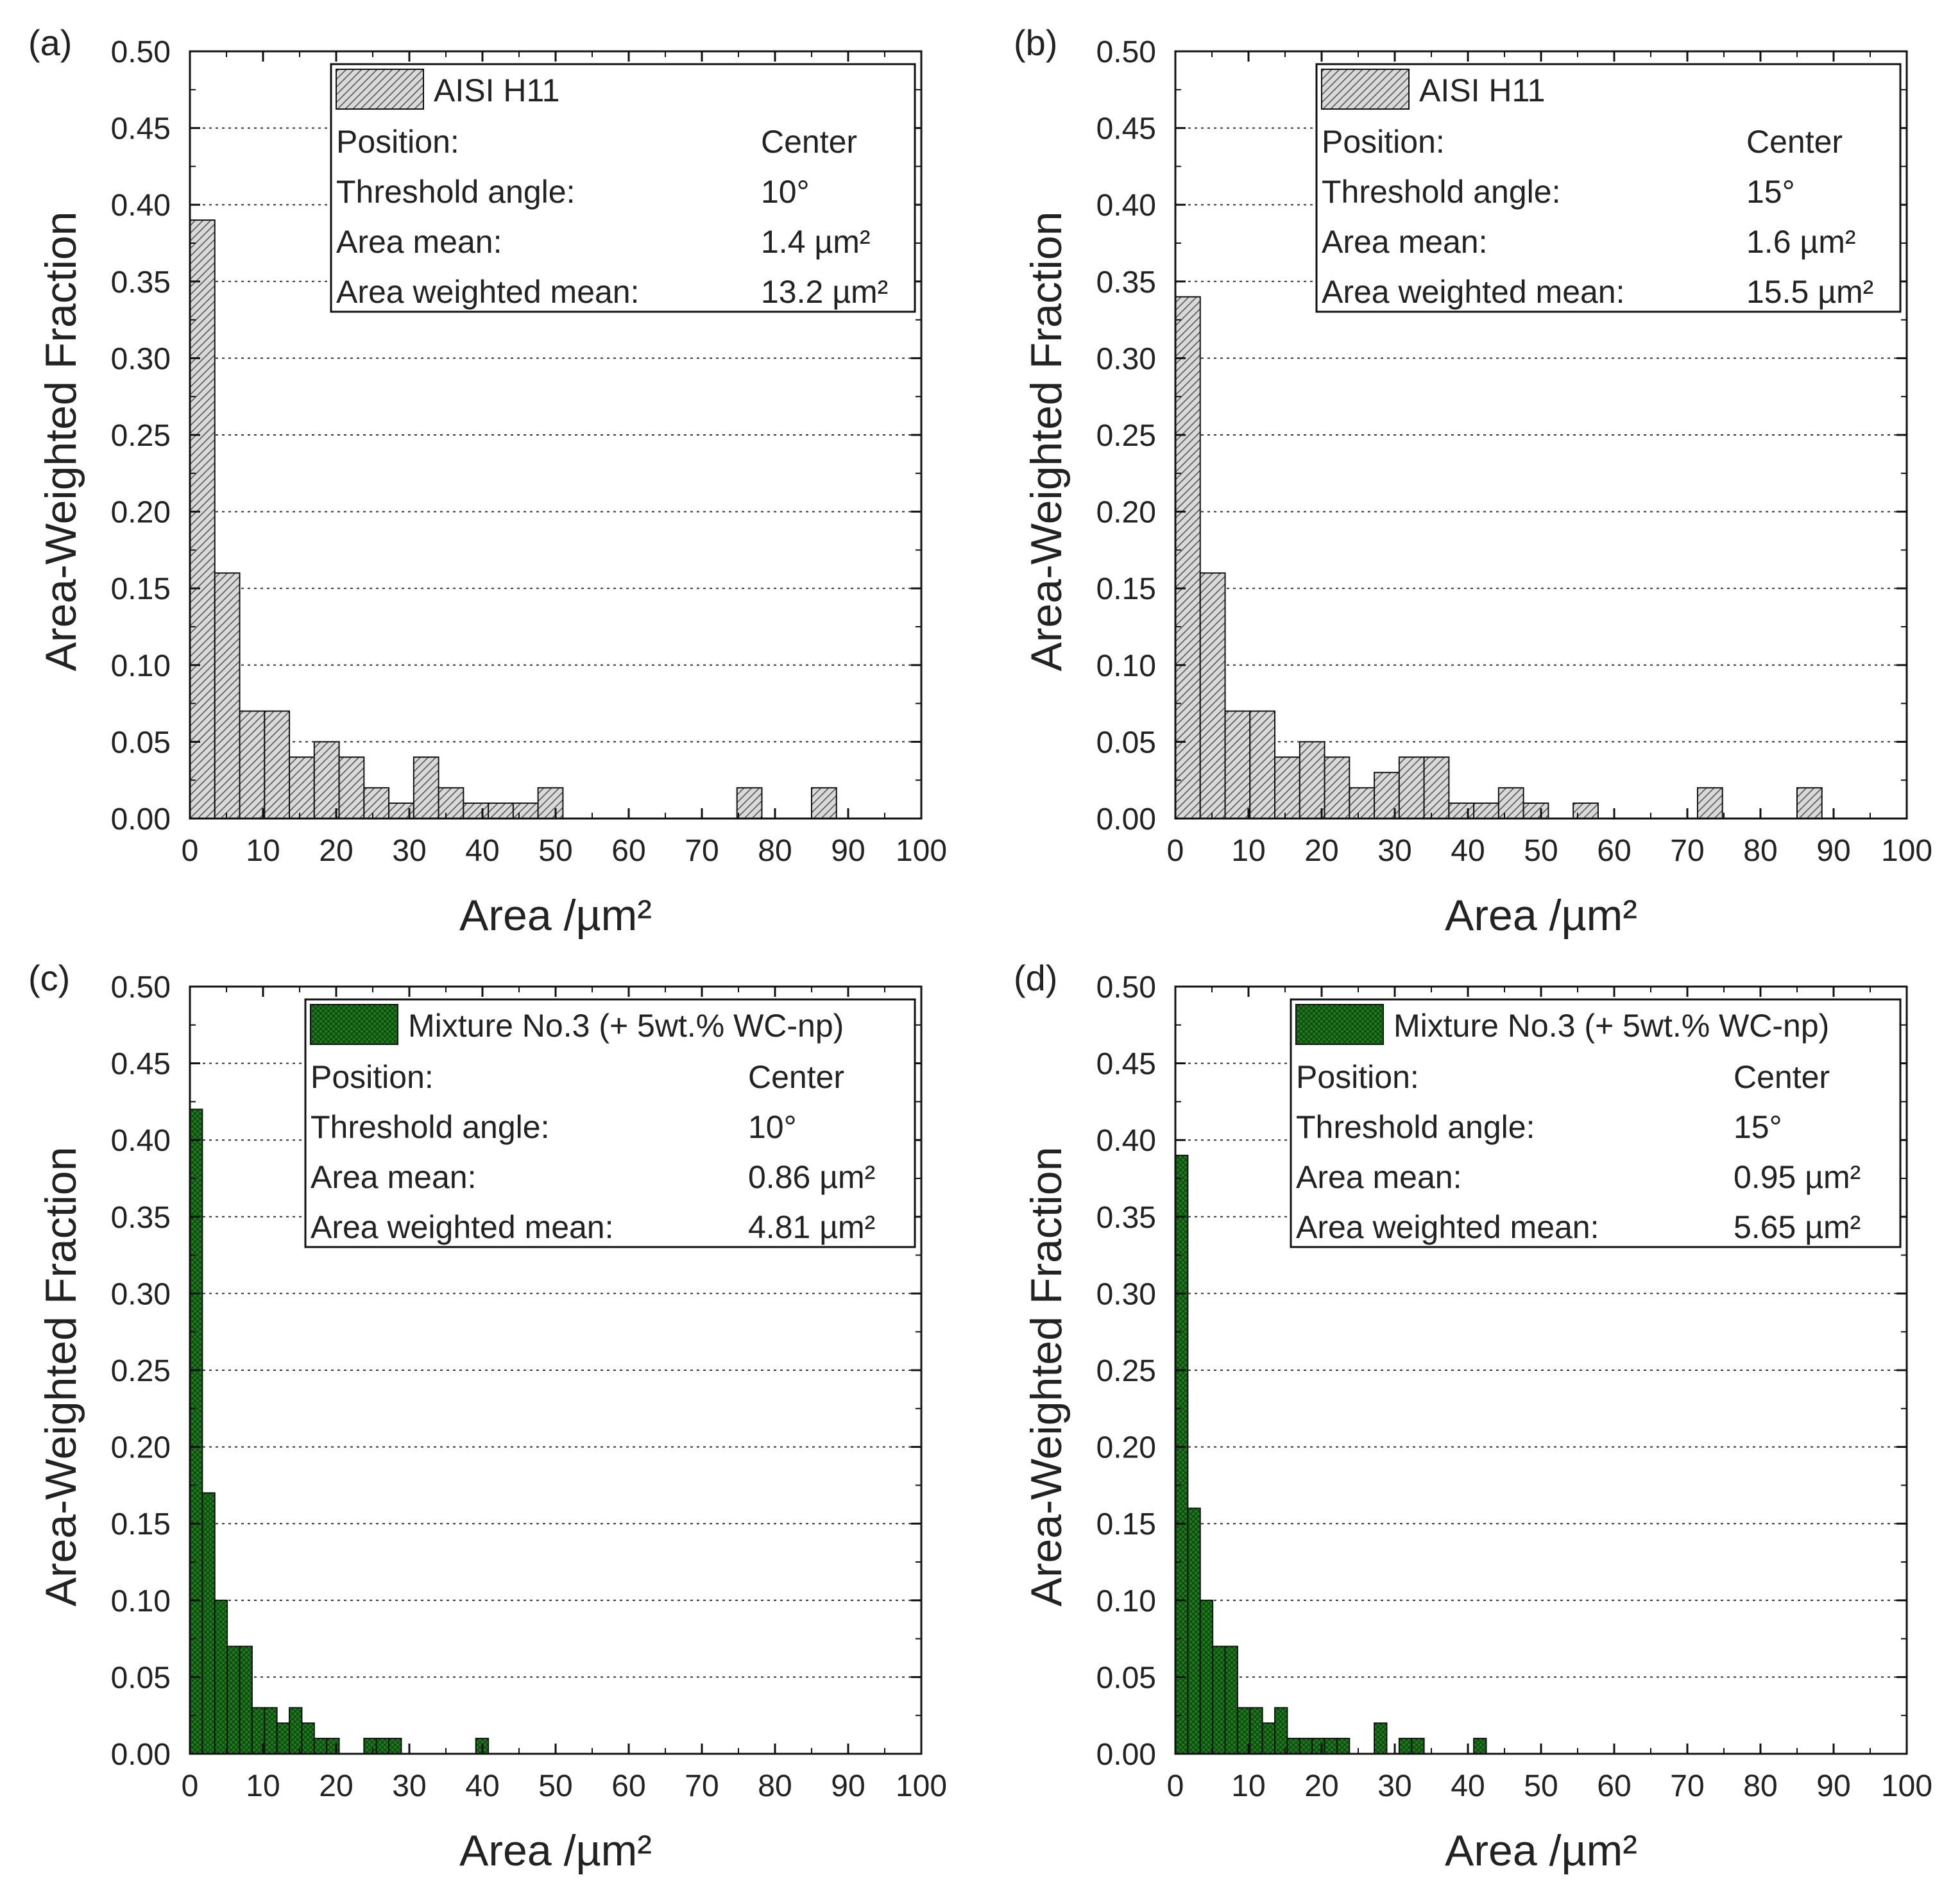  Describe the element at coordinates (1541, 915) in the screenshot. I see `x-axis-title: Area /µm²` at that location.